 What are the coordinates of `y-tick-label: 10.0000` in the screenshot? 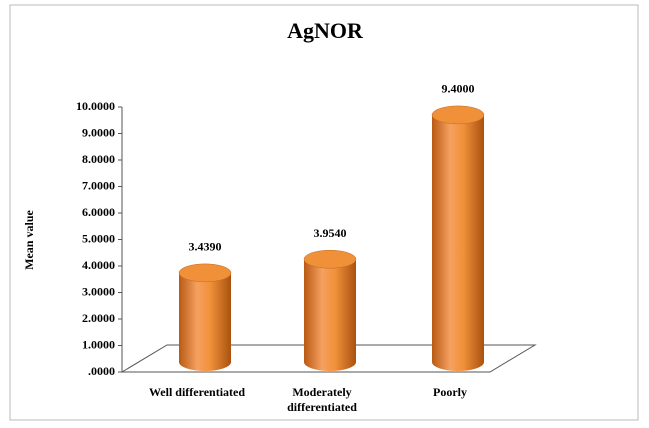 It's located at (95, 106).